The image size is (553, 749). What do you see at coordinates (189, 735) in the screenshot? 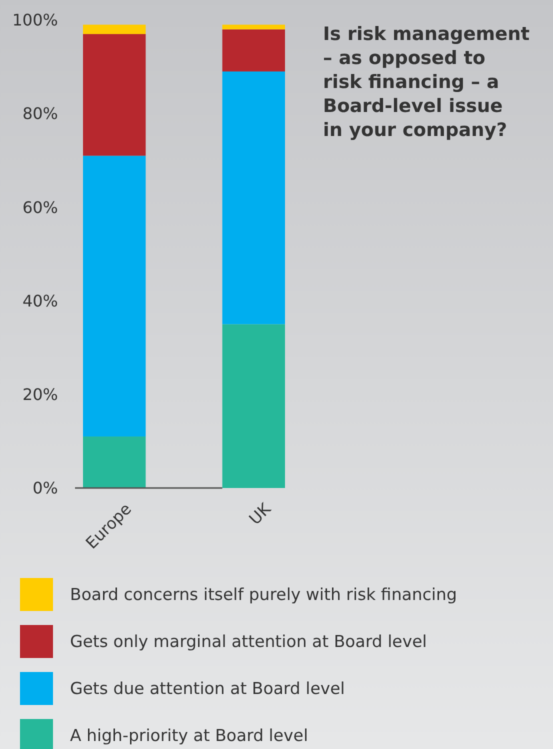
I see `legend-label: A high-priority at Board level` at bounding box center [189, 735].